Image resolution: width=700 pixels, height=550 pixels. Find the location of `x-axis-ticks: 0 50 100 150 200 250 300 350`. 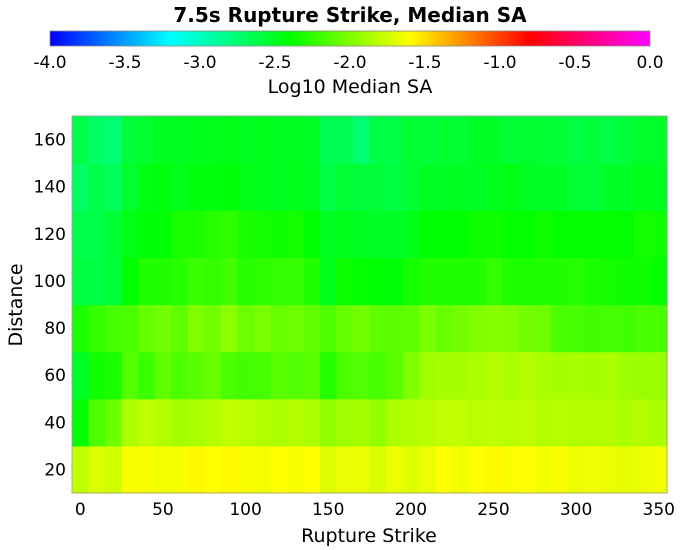

x-axis-ticks: 0 50 100 150 200 250 300 350 is located at coordinates (375, 510).